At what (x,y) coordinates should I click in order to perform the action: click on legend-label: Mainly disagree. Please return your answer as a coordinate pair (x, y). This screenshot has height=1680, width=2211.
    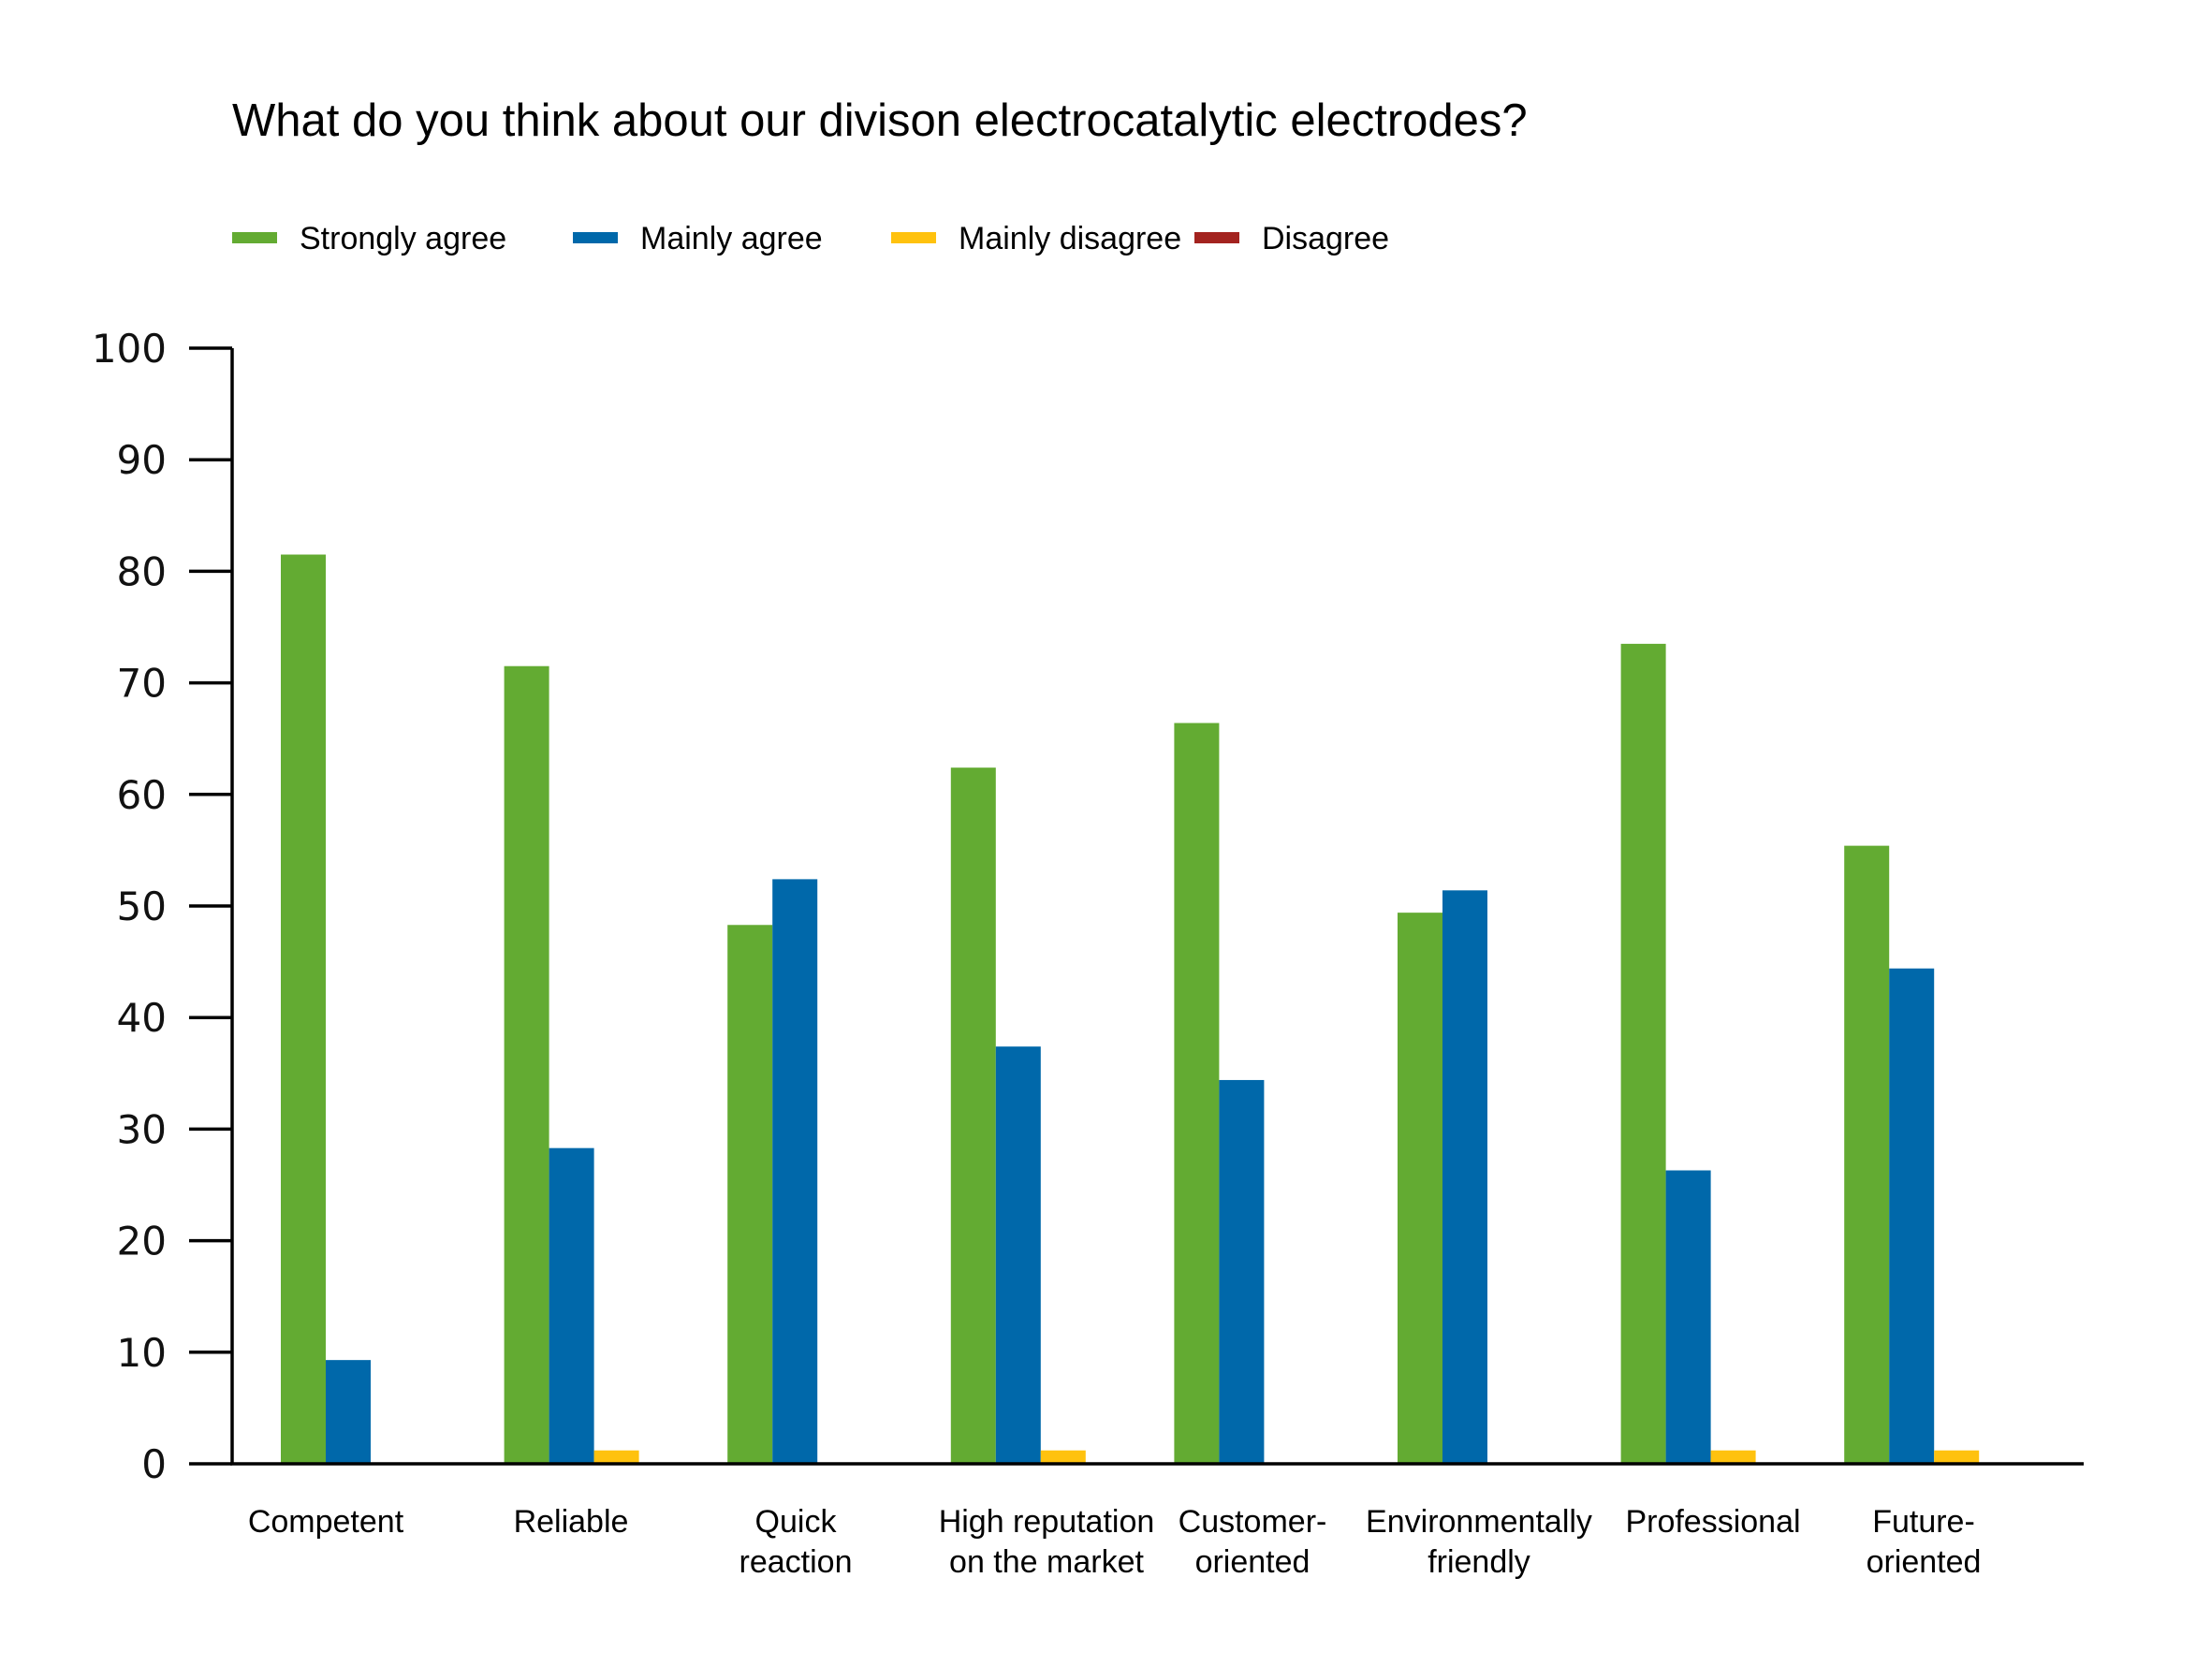
    Looking at the image, I should click on (1070, 238).